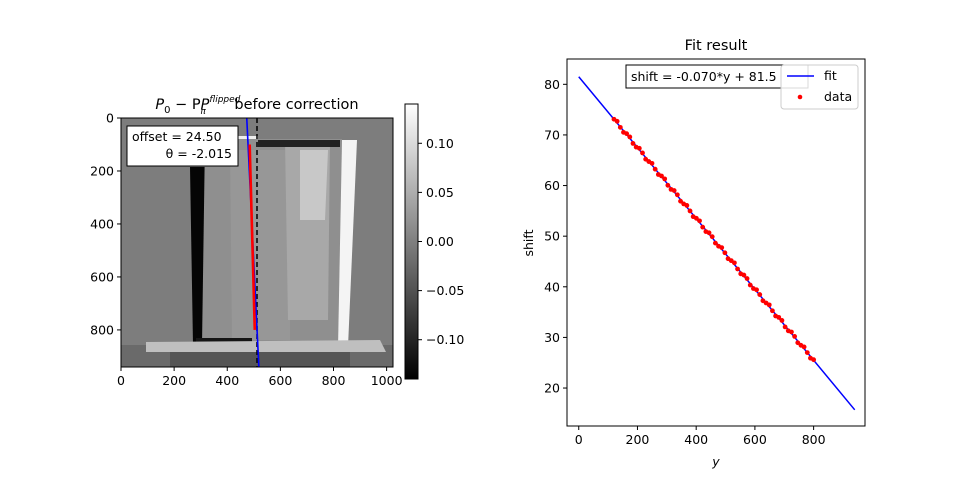  I want to click on data-points, so click(714, 239).